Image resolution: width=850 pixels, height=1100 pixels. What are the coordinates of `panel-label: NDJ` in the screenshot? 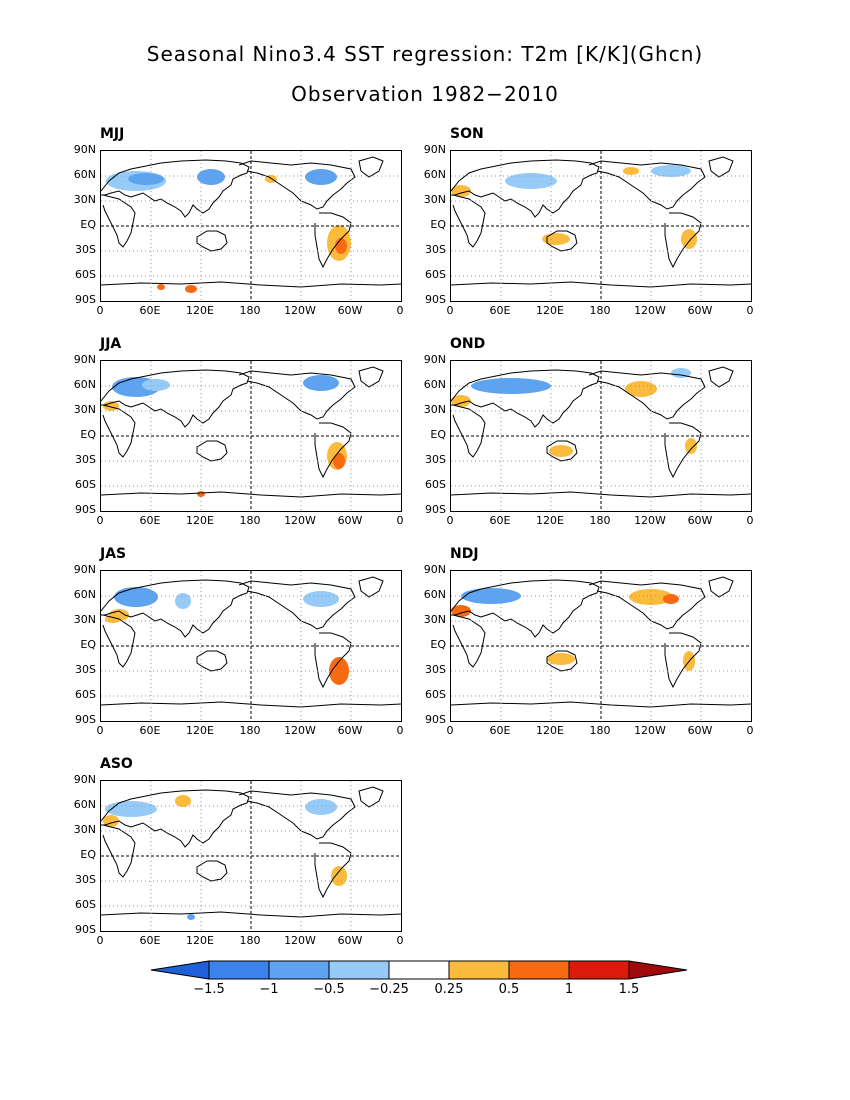 It's located at (464, 554).